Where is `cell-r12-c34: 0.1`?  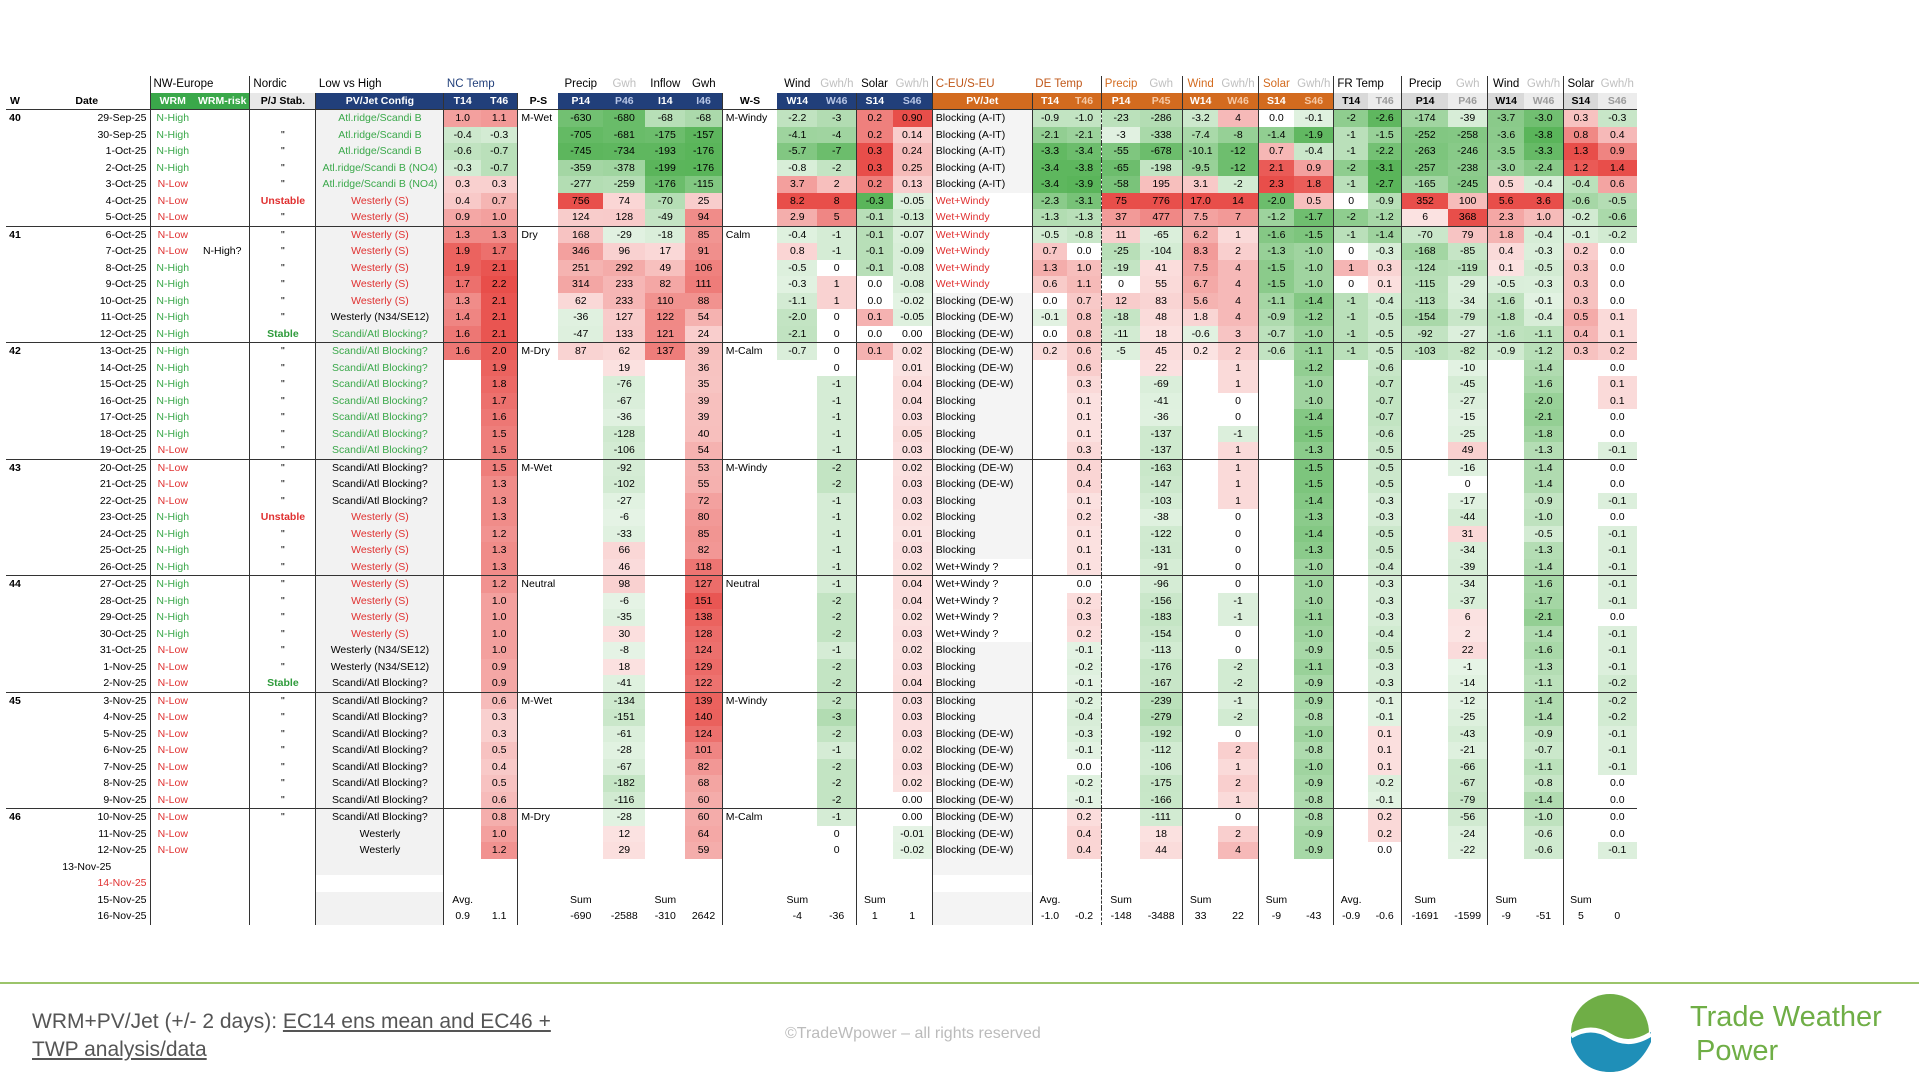
cell-r12-c34: 0.1 is located at coordinates (1617, 317).